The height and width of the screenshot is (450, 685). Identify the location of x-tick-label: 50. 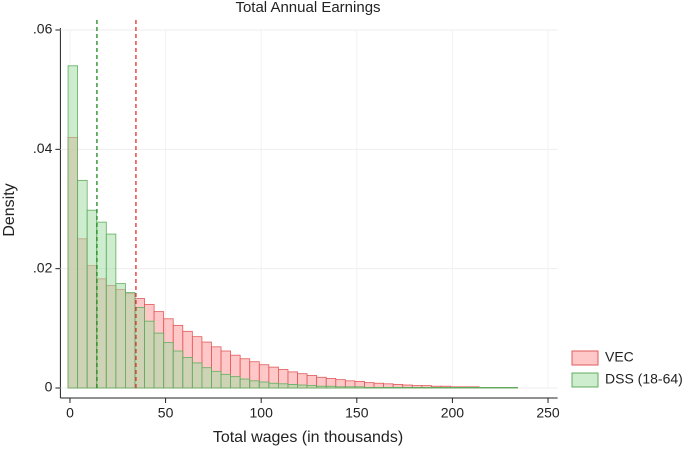
(166, 413).